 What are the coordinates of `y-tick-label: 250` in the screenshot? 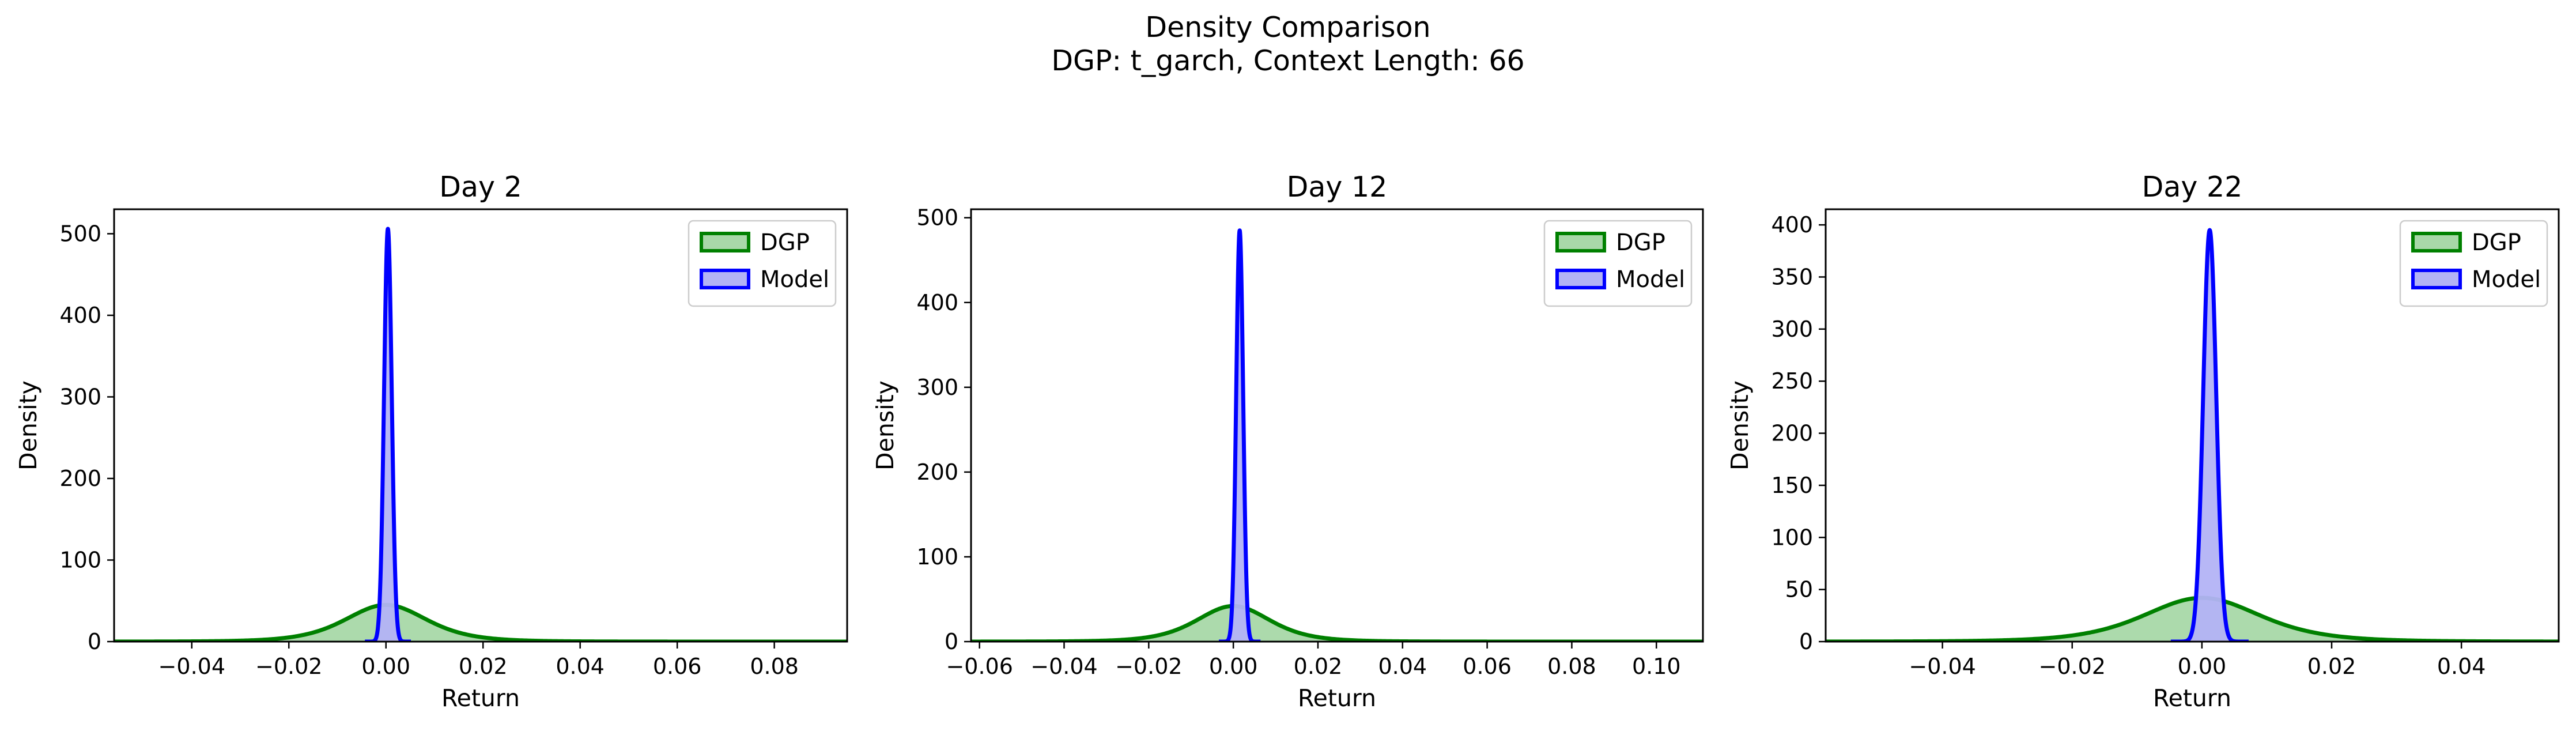 It's located at (1792, 381).